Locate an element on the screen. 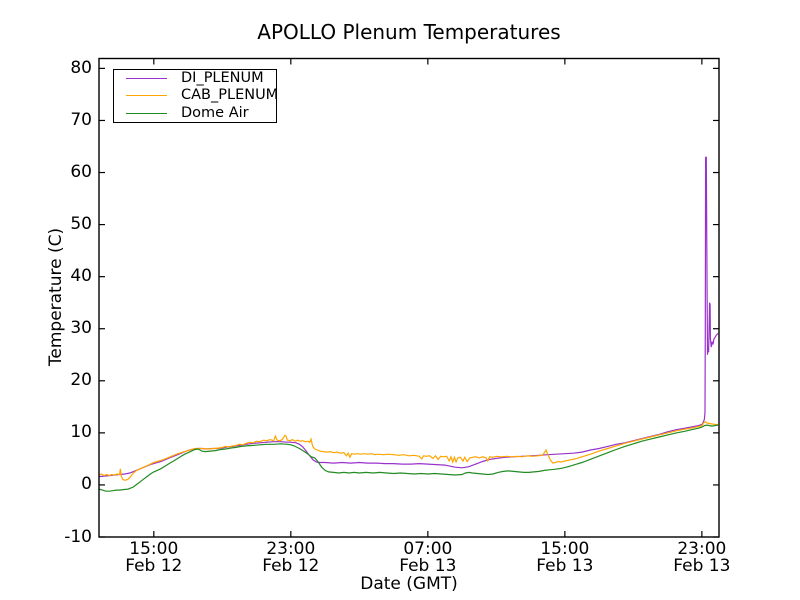  x-tick-label-3: 15:00 Feb 13 is located at coordinates (565, 557).